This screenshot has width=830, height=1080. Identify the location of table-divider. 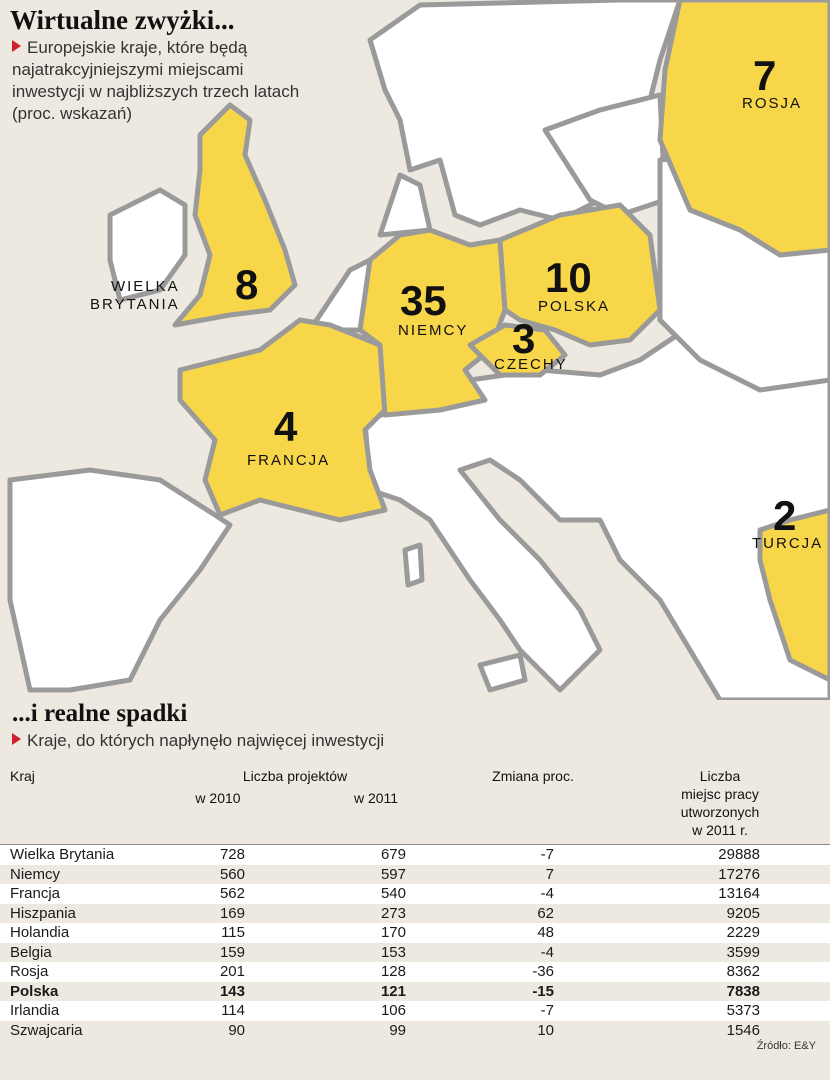
(415, 844).